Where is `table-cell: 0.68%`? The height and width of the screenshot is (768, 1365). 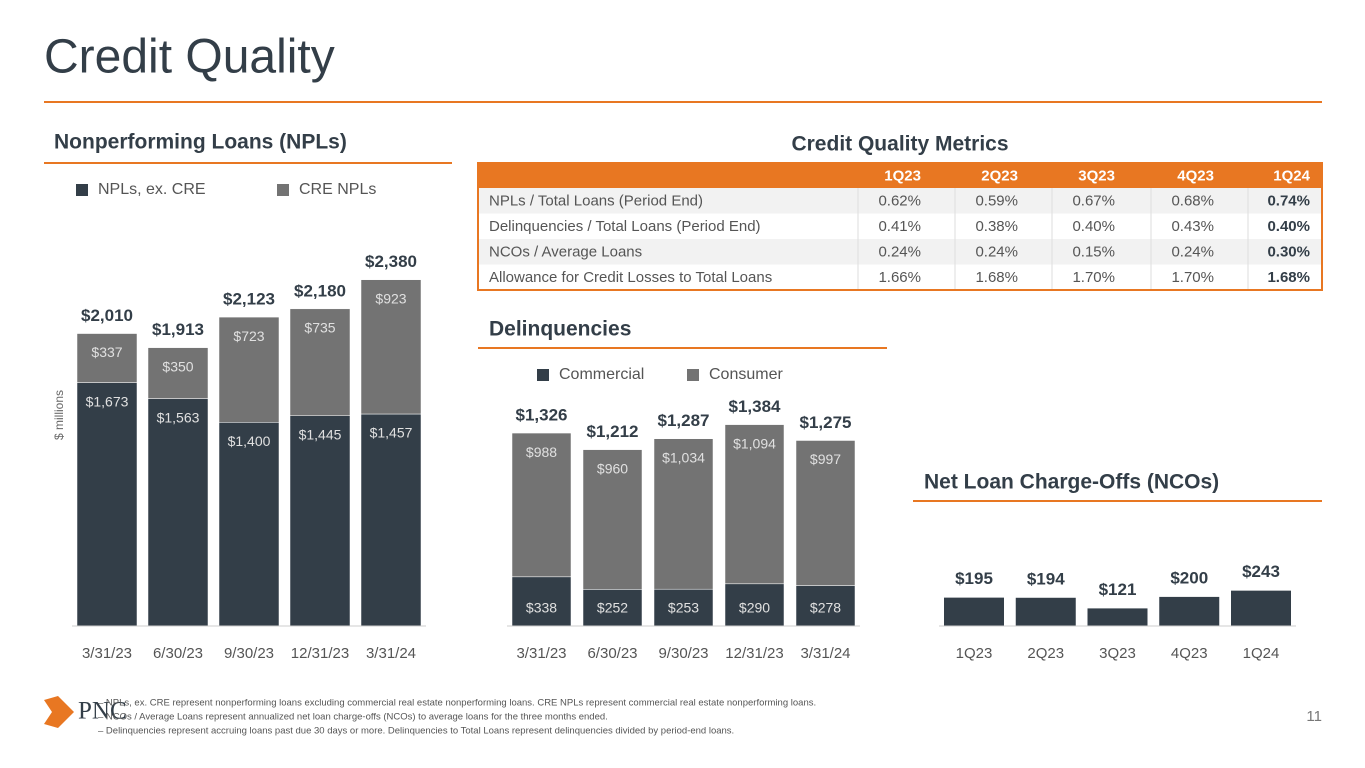
table-cell: 0.68% is located at coordinates (1192, 201).